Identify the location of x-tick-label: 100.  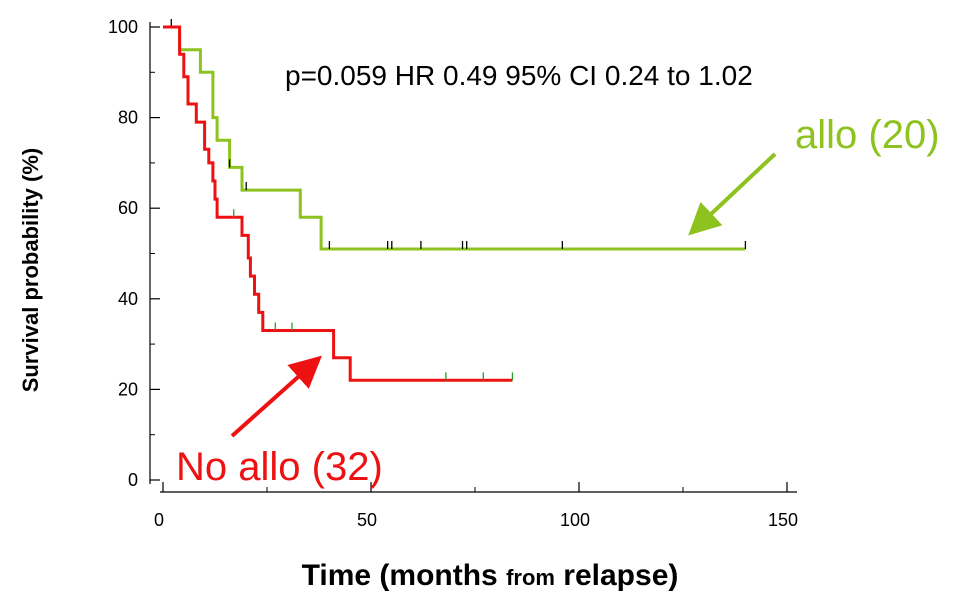
(575, 520).